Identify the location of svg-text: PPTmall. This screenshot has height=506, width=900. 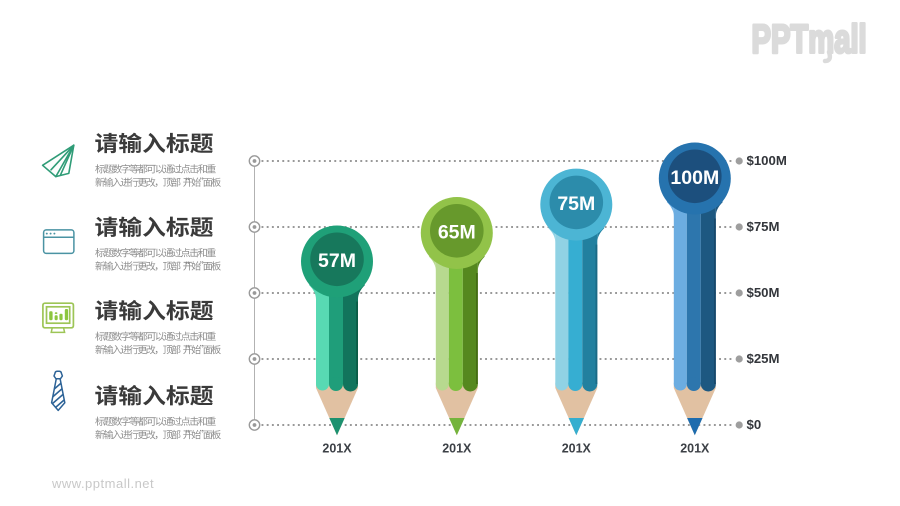
(809, 39).